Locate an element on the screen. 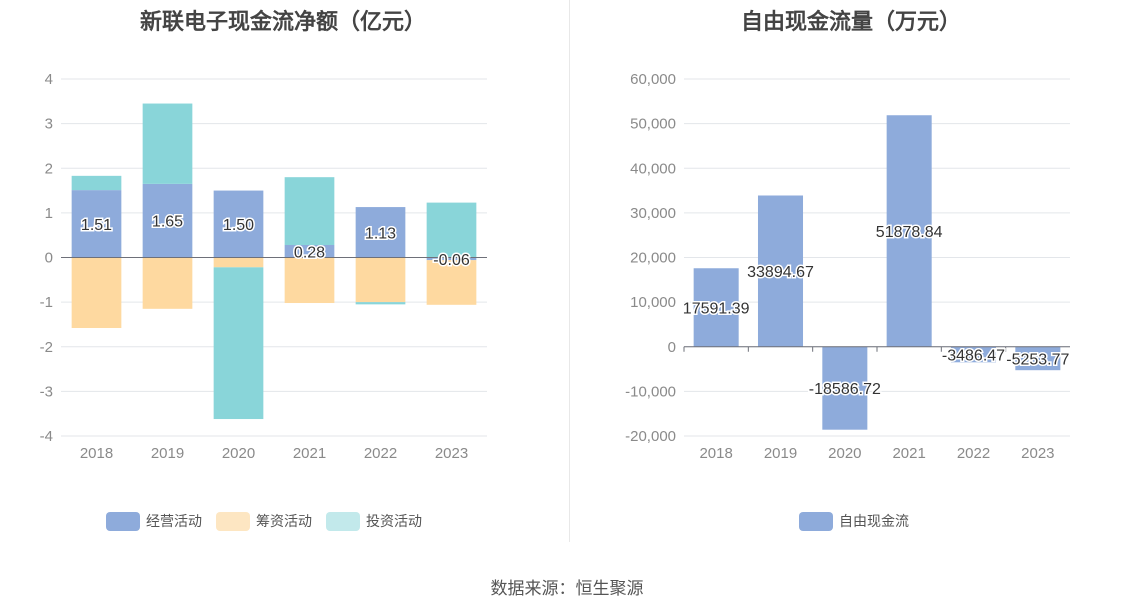 The width and height of the screenshot is (1134, 612). chart-2-y-tick-label: 30,000 is located at coordinates (653, 213).